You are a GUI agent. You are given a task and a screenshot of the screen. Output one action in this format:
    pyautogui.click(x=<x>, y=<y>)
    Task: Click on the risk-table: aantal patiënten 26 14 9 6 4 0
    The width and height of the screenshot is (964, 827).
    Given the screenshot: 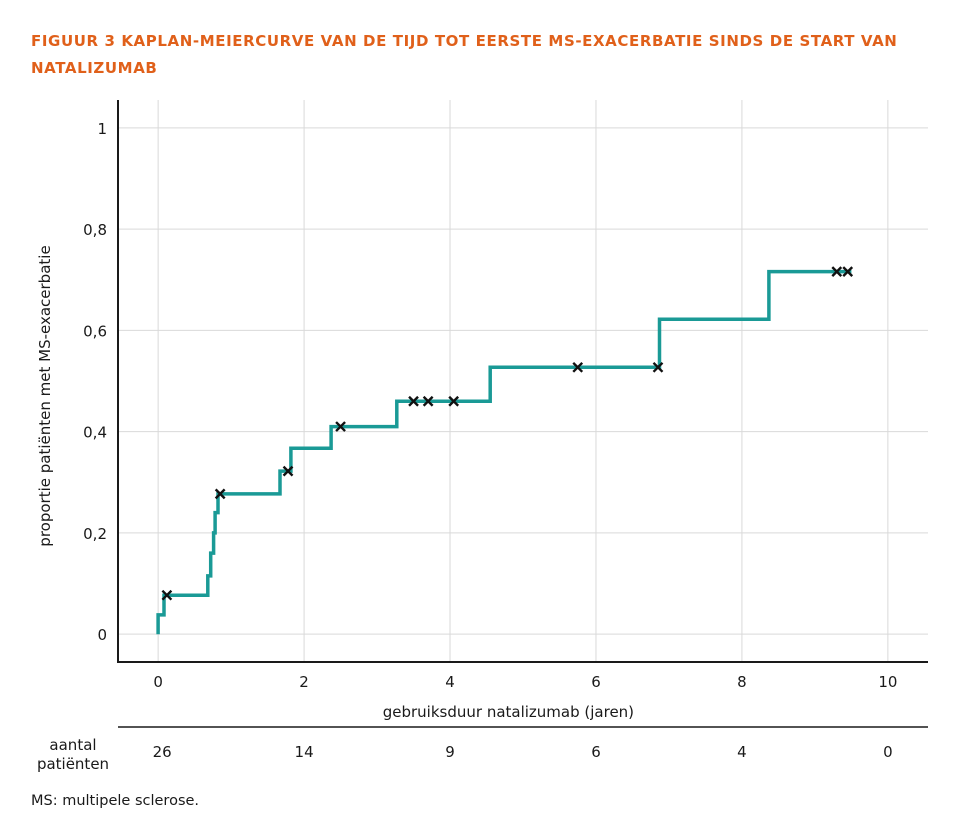 What is the action you would take?
    pyautogui.click(x=482, y=749)
    